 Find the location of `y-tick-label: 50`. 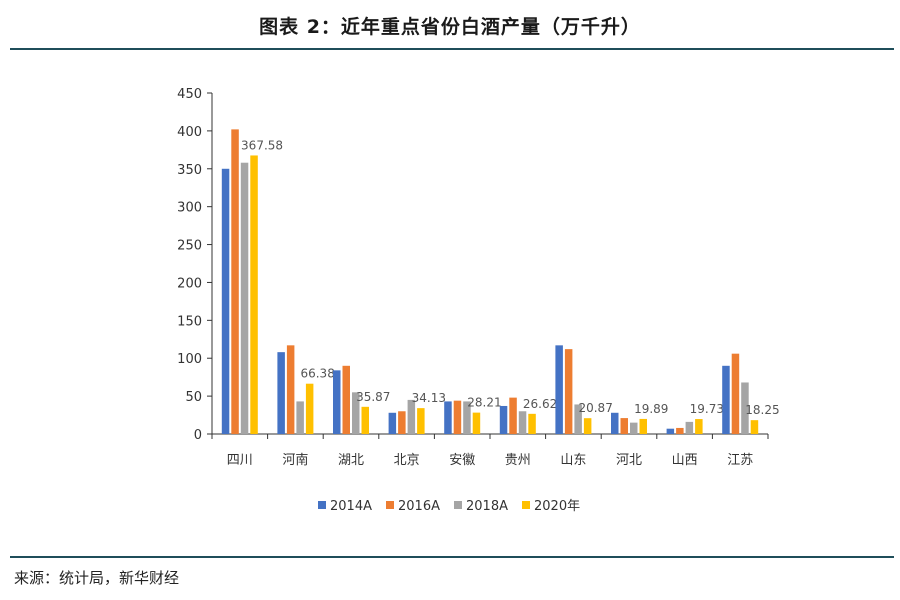

y-tick-label: 50 is located at coordinates (193, 397).